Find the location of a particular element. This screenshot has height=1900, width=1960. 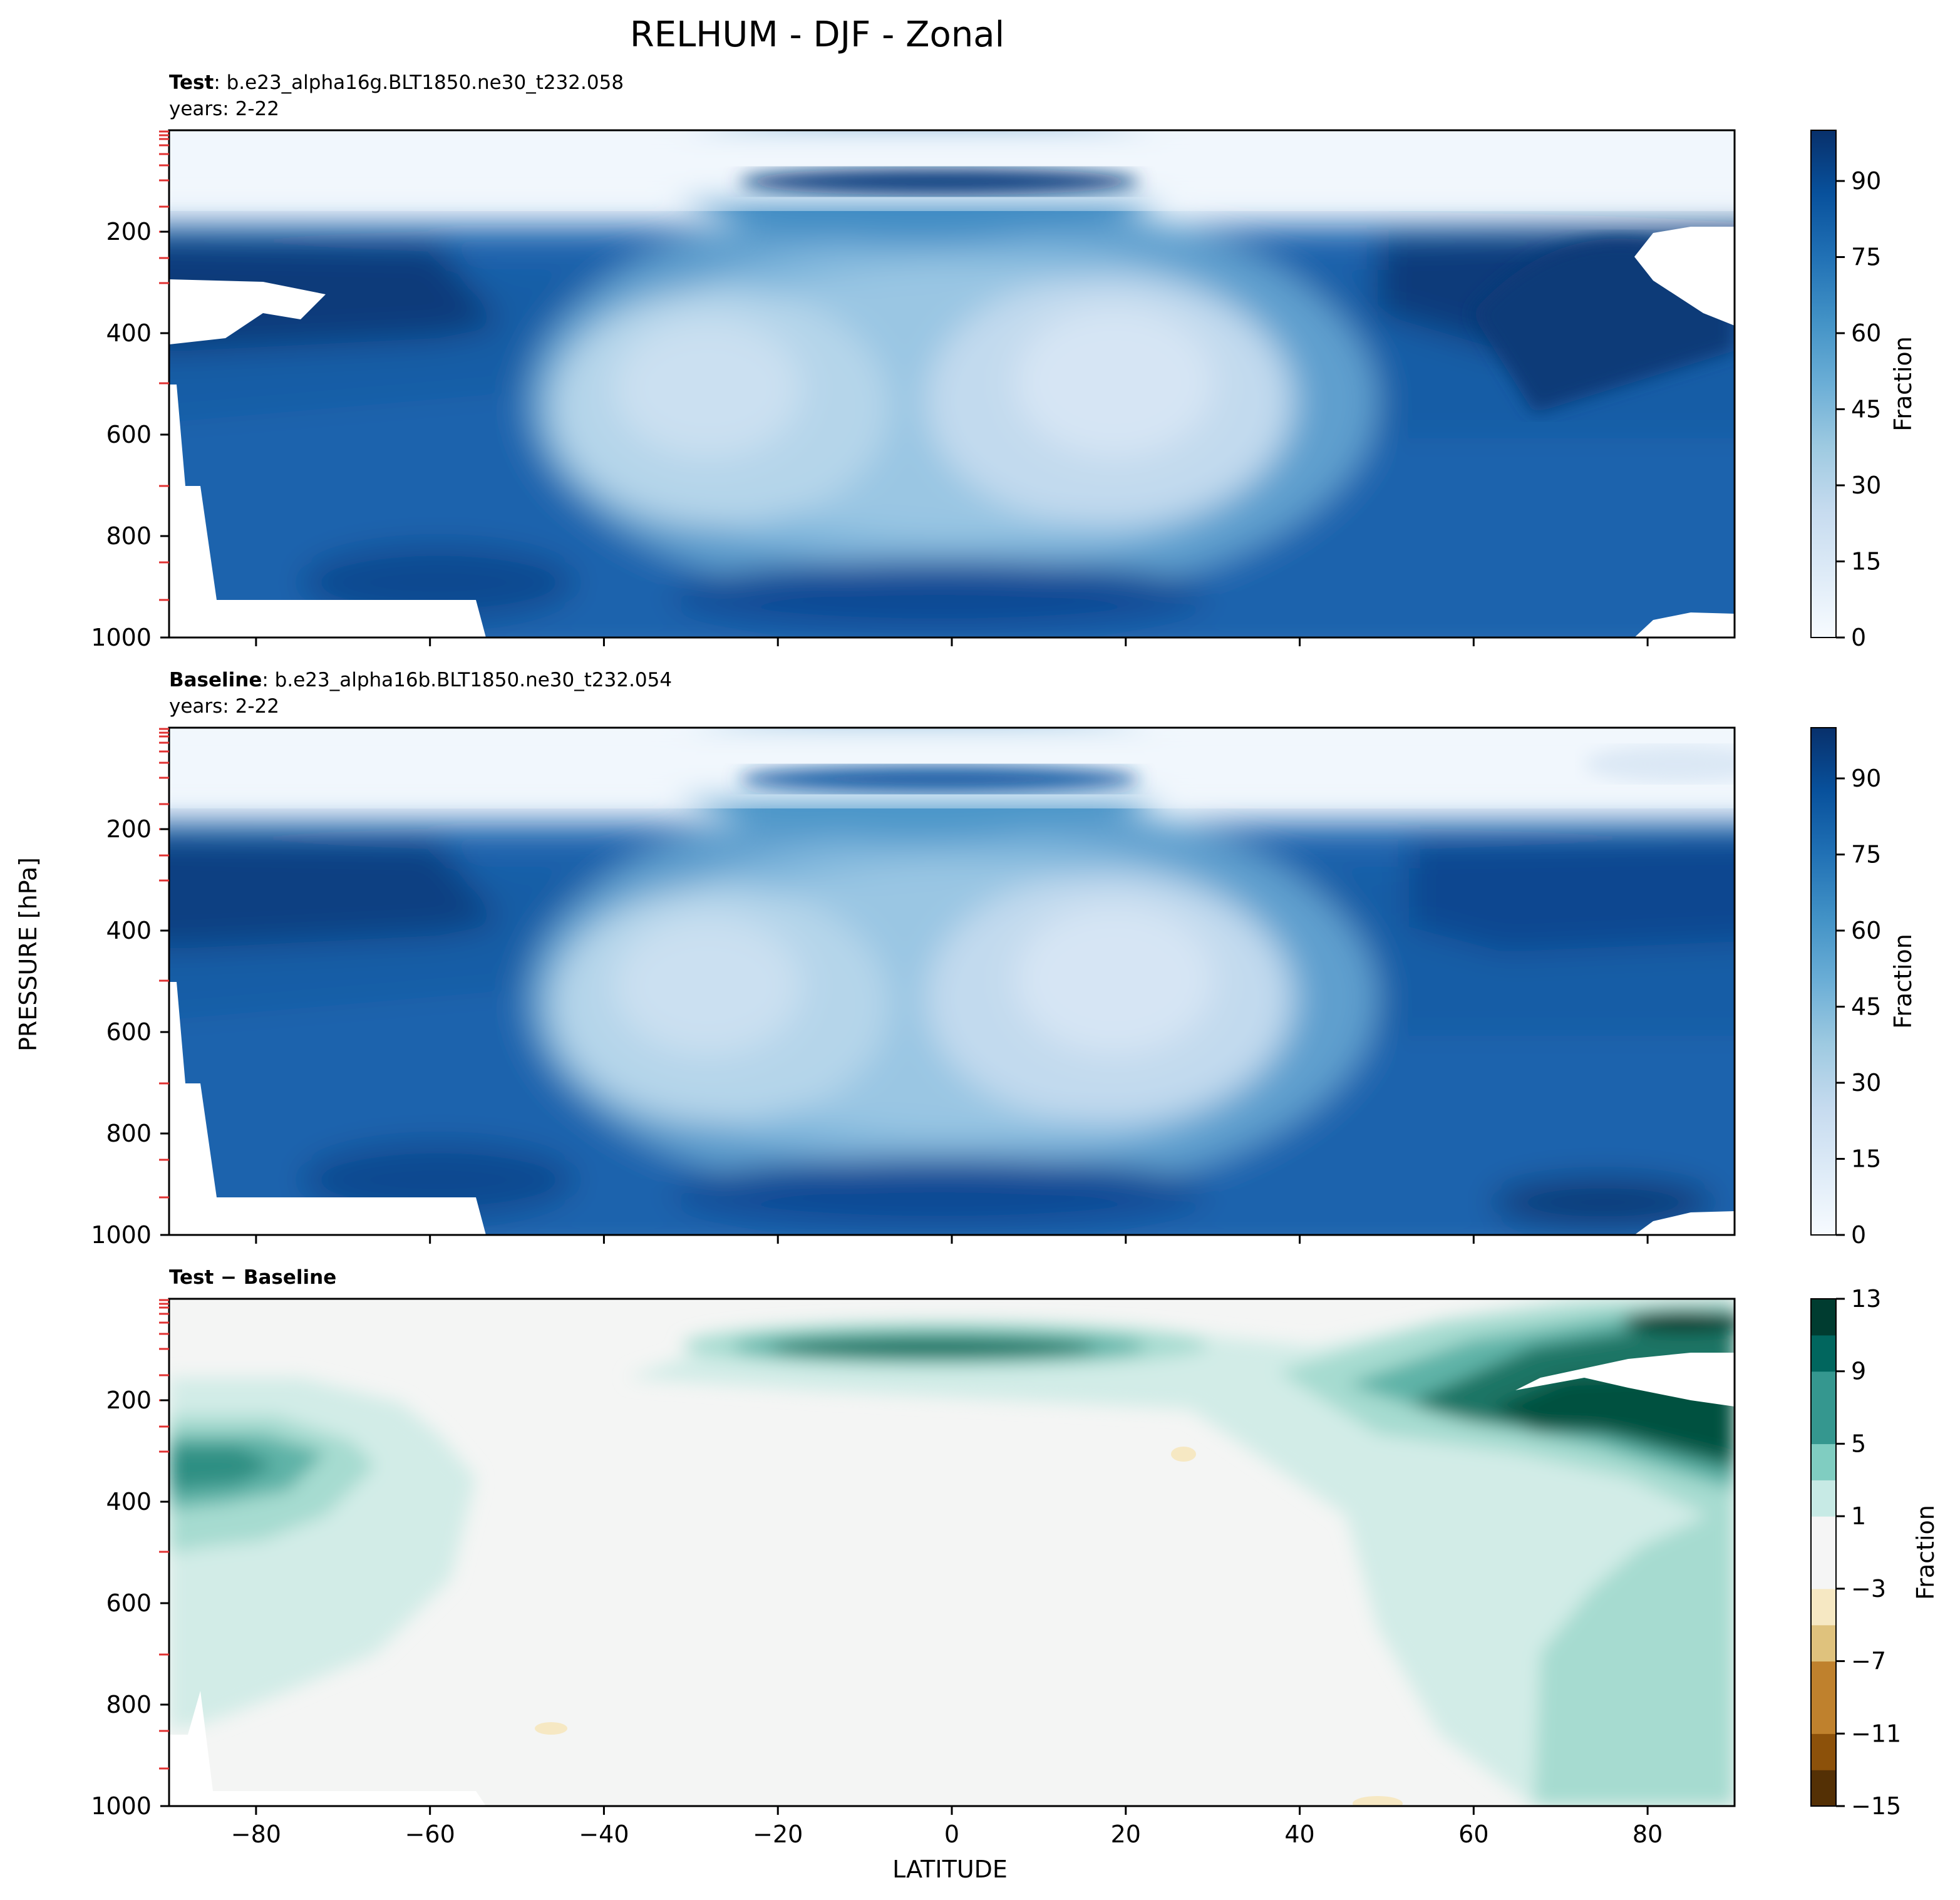

colorbar-tick-label-test: 0 is located at coordinates (1858, 637).